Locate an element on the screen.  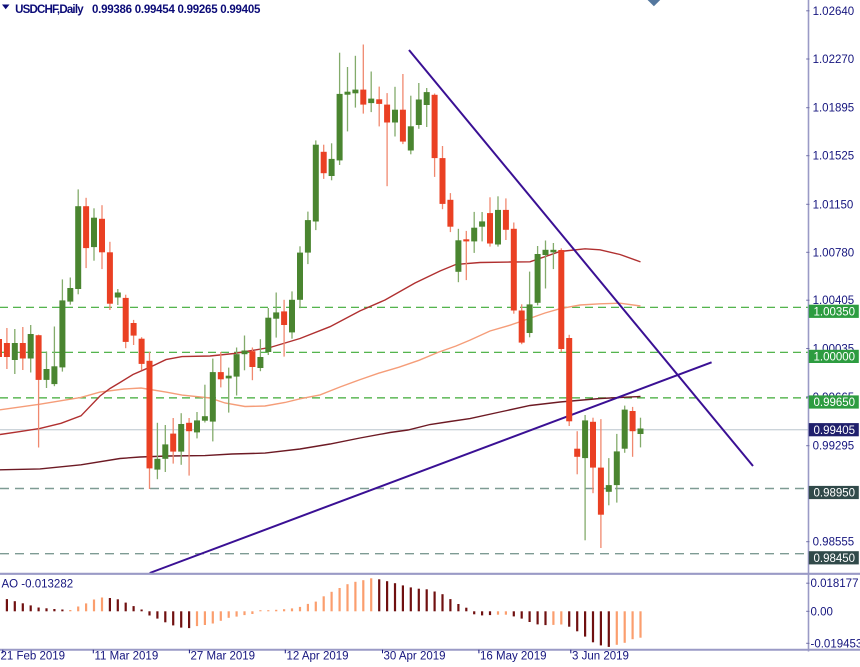
svg-text: 0.98555 is located at coordinates (834, 543).